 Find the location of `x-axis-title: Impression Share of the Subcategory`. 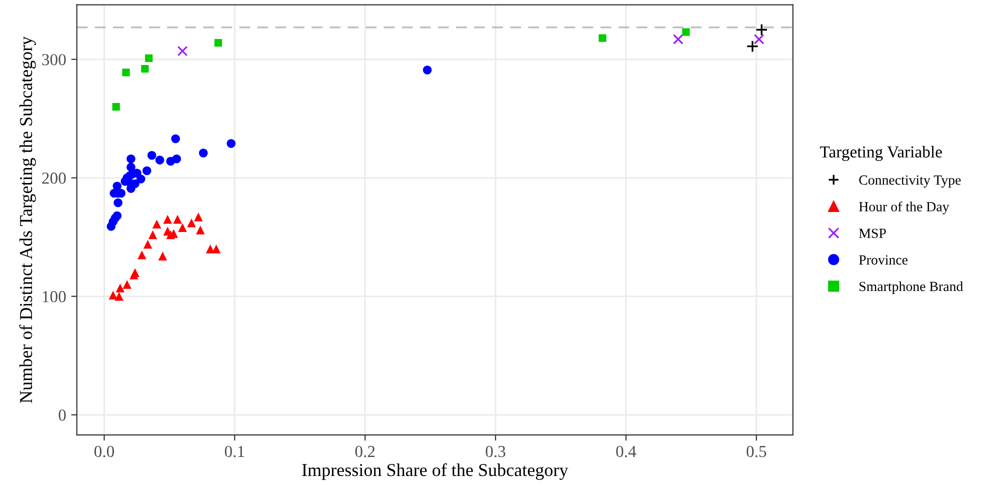

x-axis-title: Impression Share of the Subcategory is located at coordinates (435, 471).